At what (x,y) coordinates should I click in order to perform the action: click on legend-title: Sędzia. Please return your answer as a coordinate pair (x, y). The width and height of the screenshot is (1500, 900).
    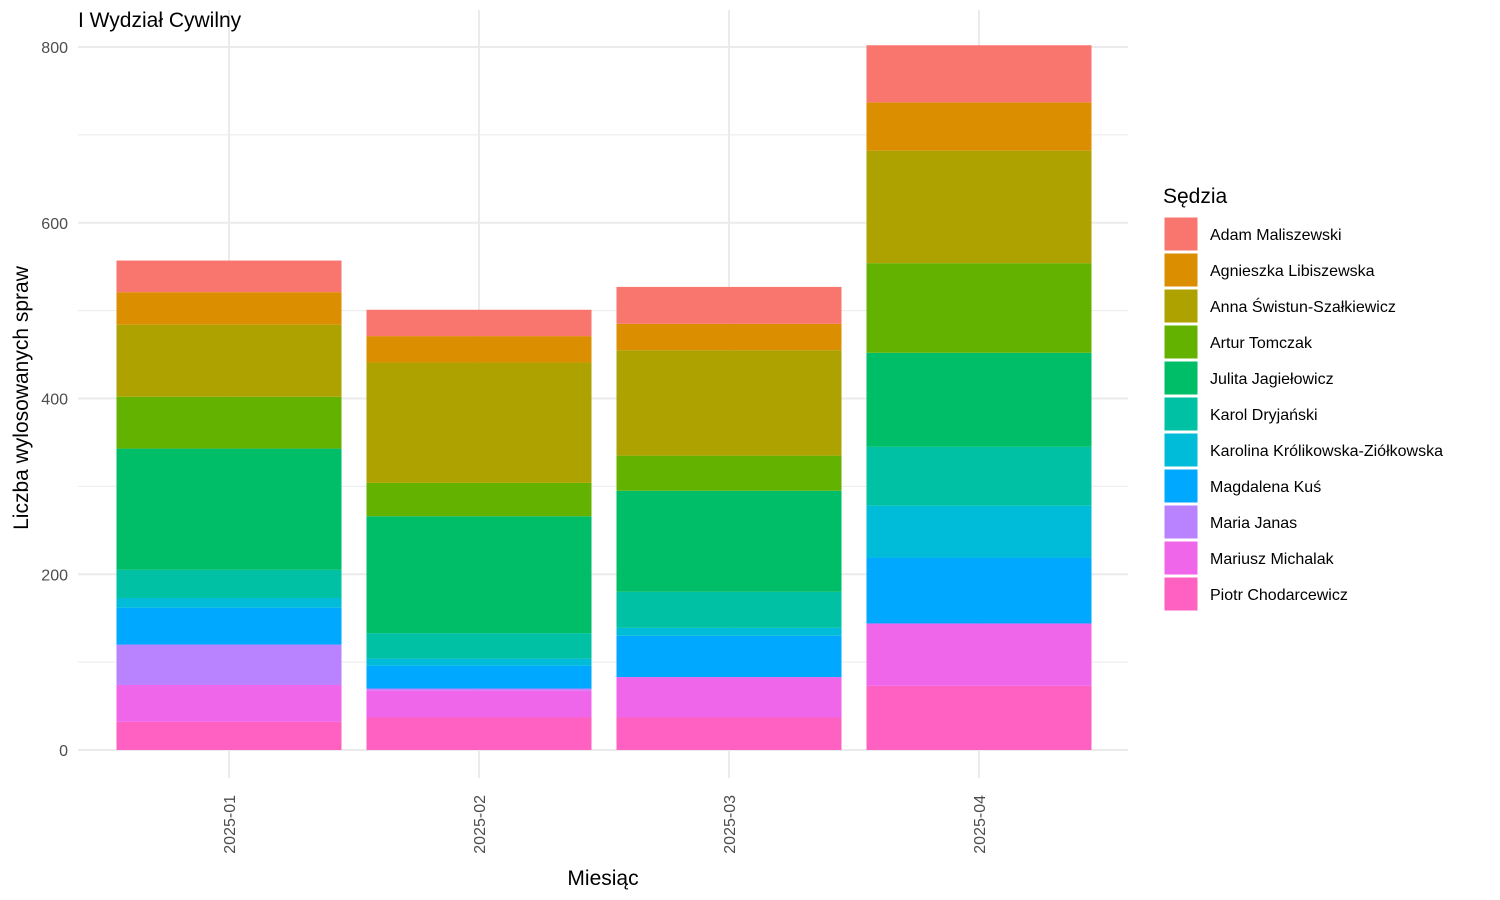
    Looking at the image, I should click on (1195, 196).